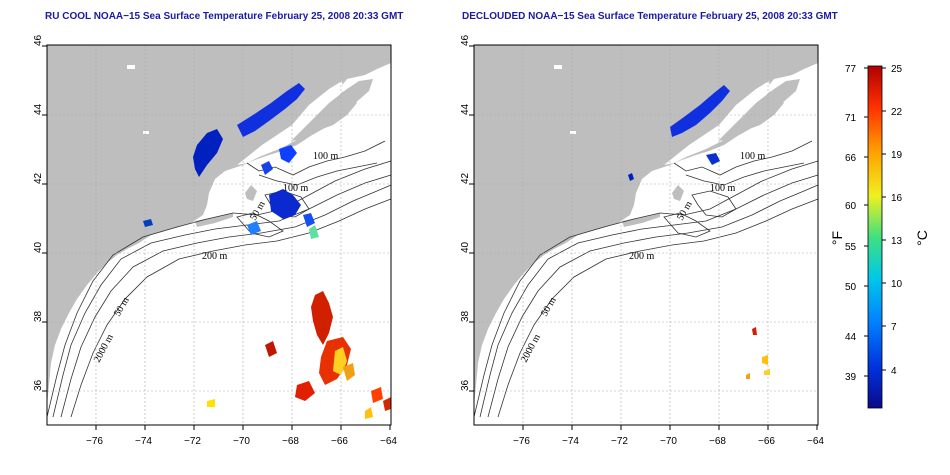 The width and height of the screenshot is (950, 475). I want to click on fahrenheit-tick-label: 66, so click(851, 158).